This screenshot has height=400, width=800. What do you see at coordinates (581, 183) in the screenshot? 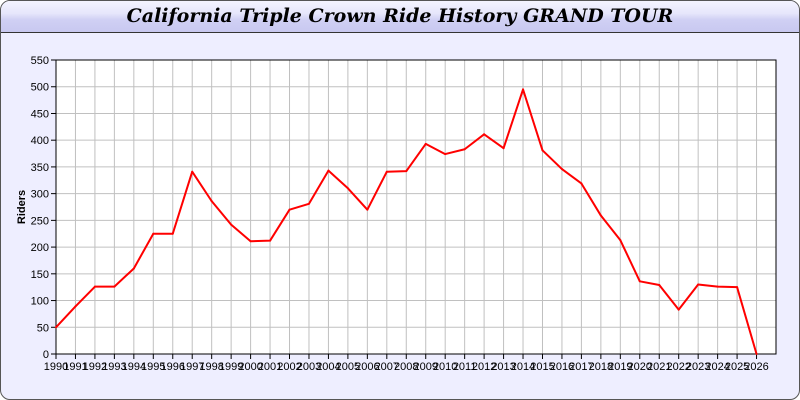
I see `data-point-2017` at bounding box center [581, 183].